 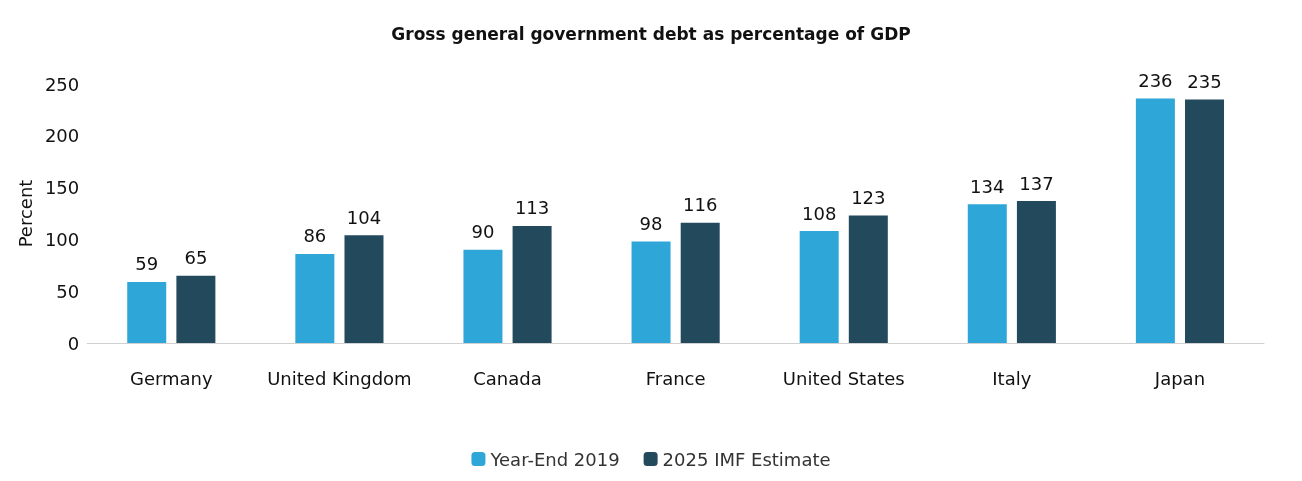 What do you see at coordinates (68, 291) in the screenshot?
I see `y-tick-label: 50` at bounding box center [68, 291].